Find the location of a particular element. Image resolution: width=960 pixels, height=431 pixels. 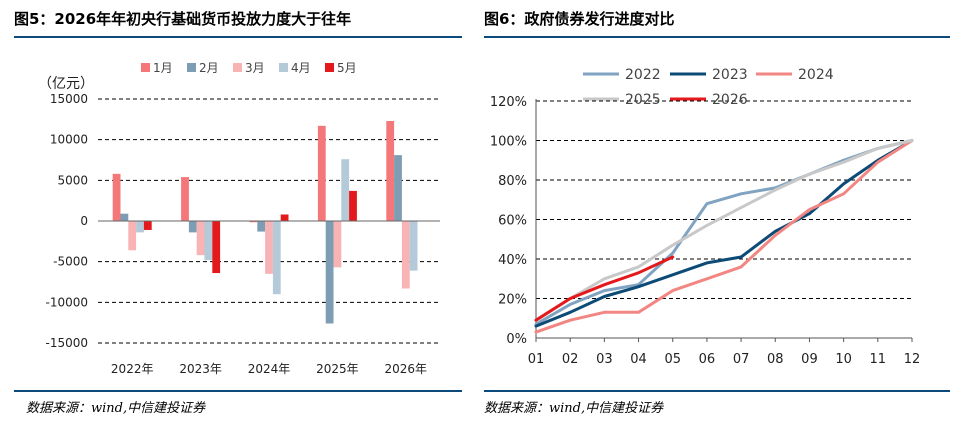

y-tick-label: 40% is located at coordinates (512, 260).